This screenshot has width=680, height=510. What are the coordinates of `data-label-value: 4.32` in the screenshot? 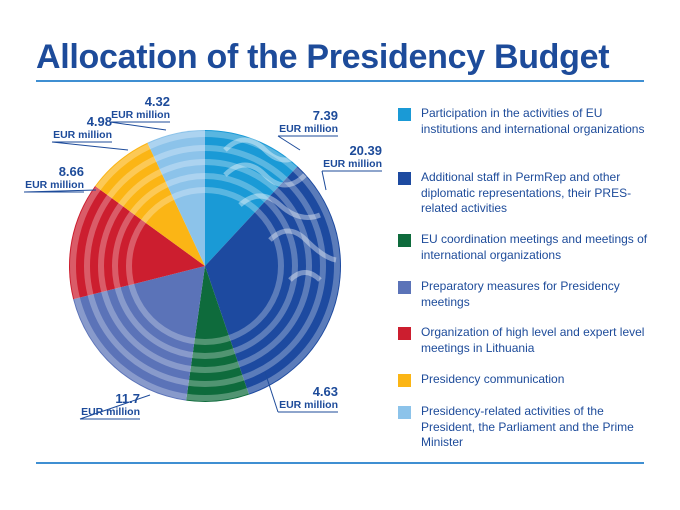 It's located at (157, 101).